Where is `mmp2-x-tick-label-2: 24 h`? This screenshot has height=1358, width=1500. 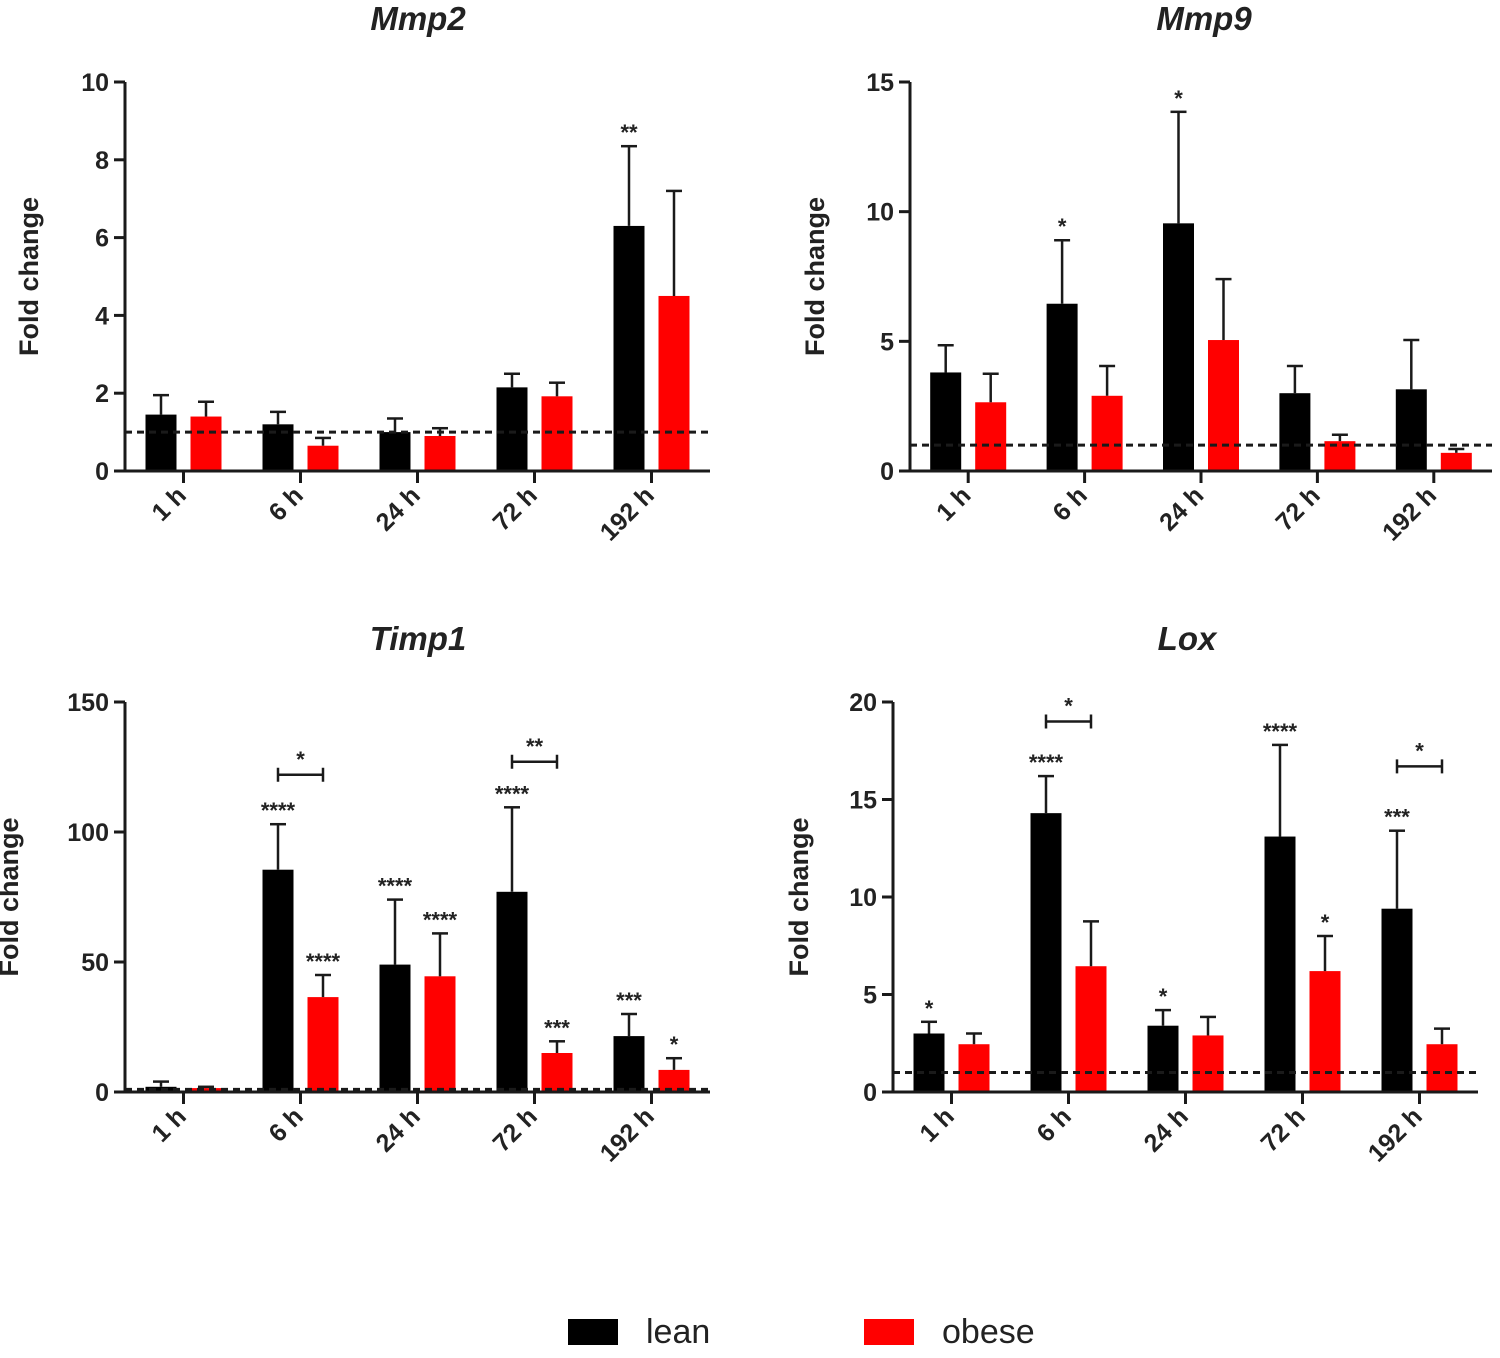
mmp2-x-tick-label-2: 24 h is located at coordinates (398, 508).